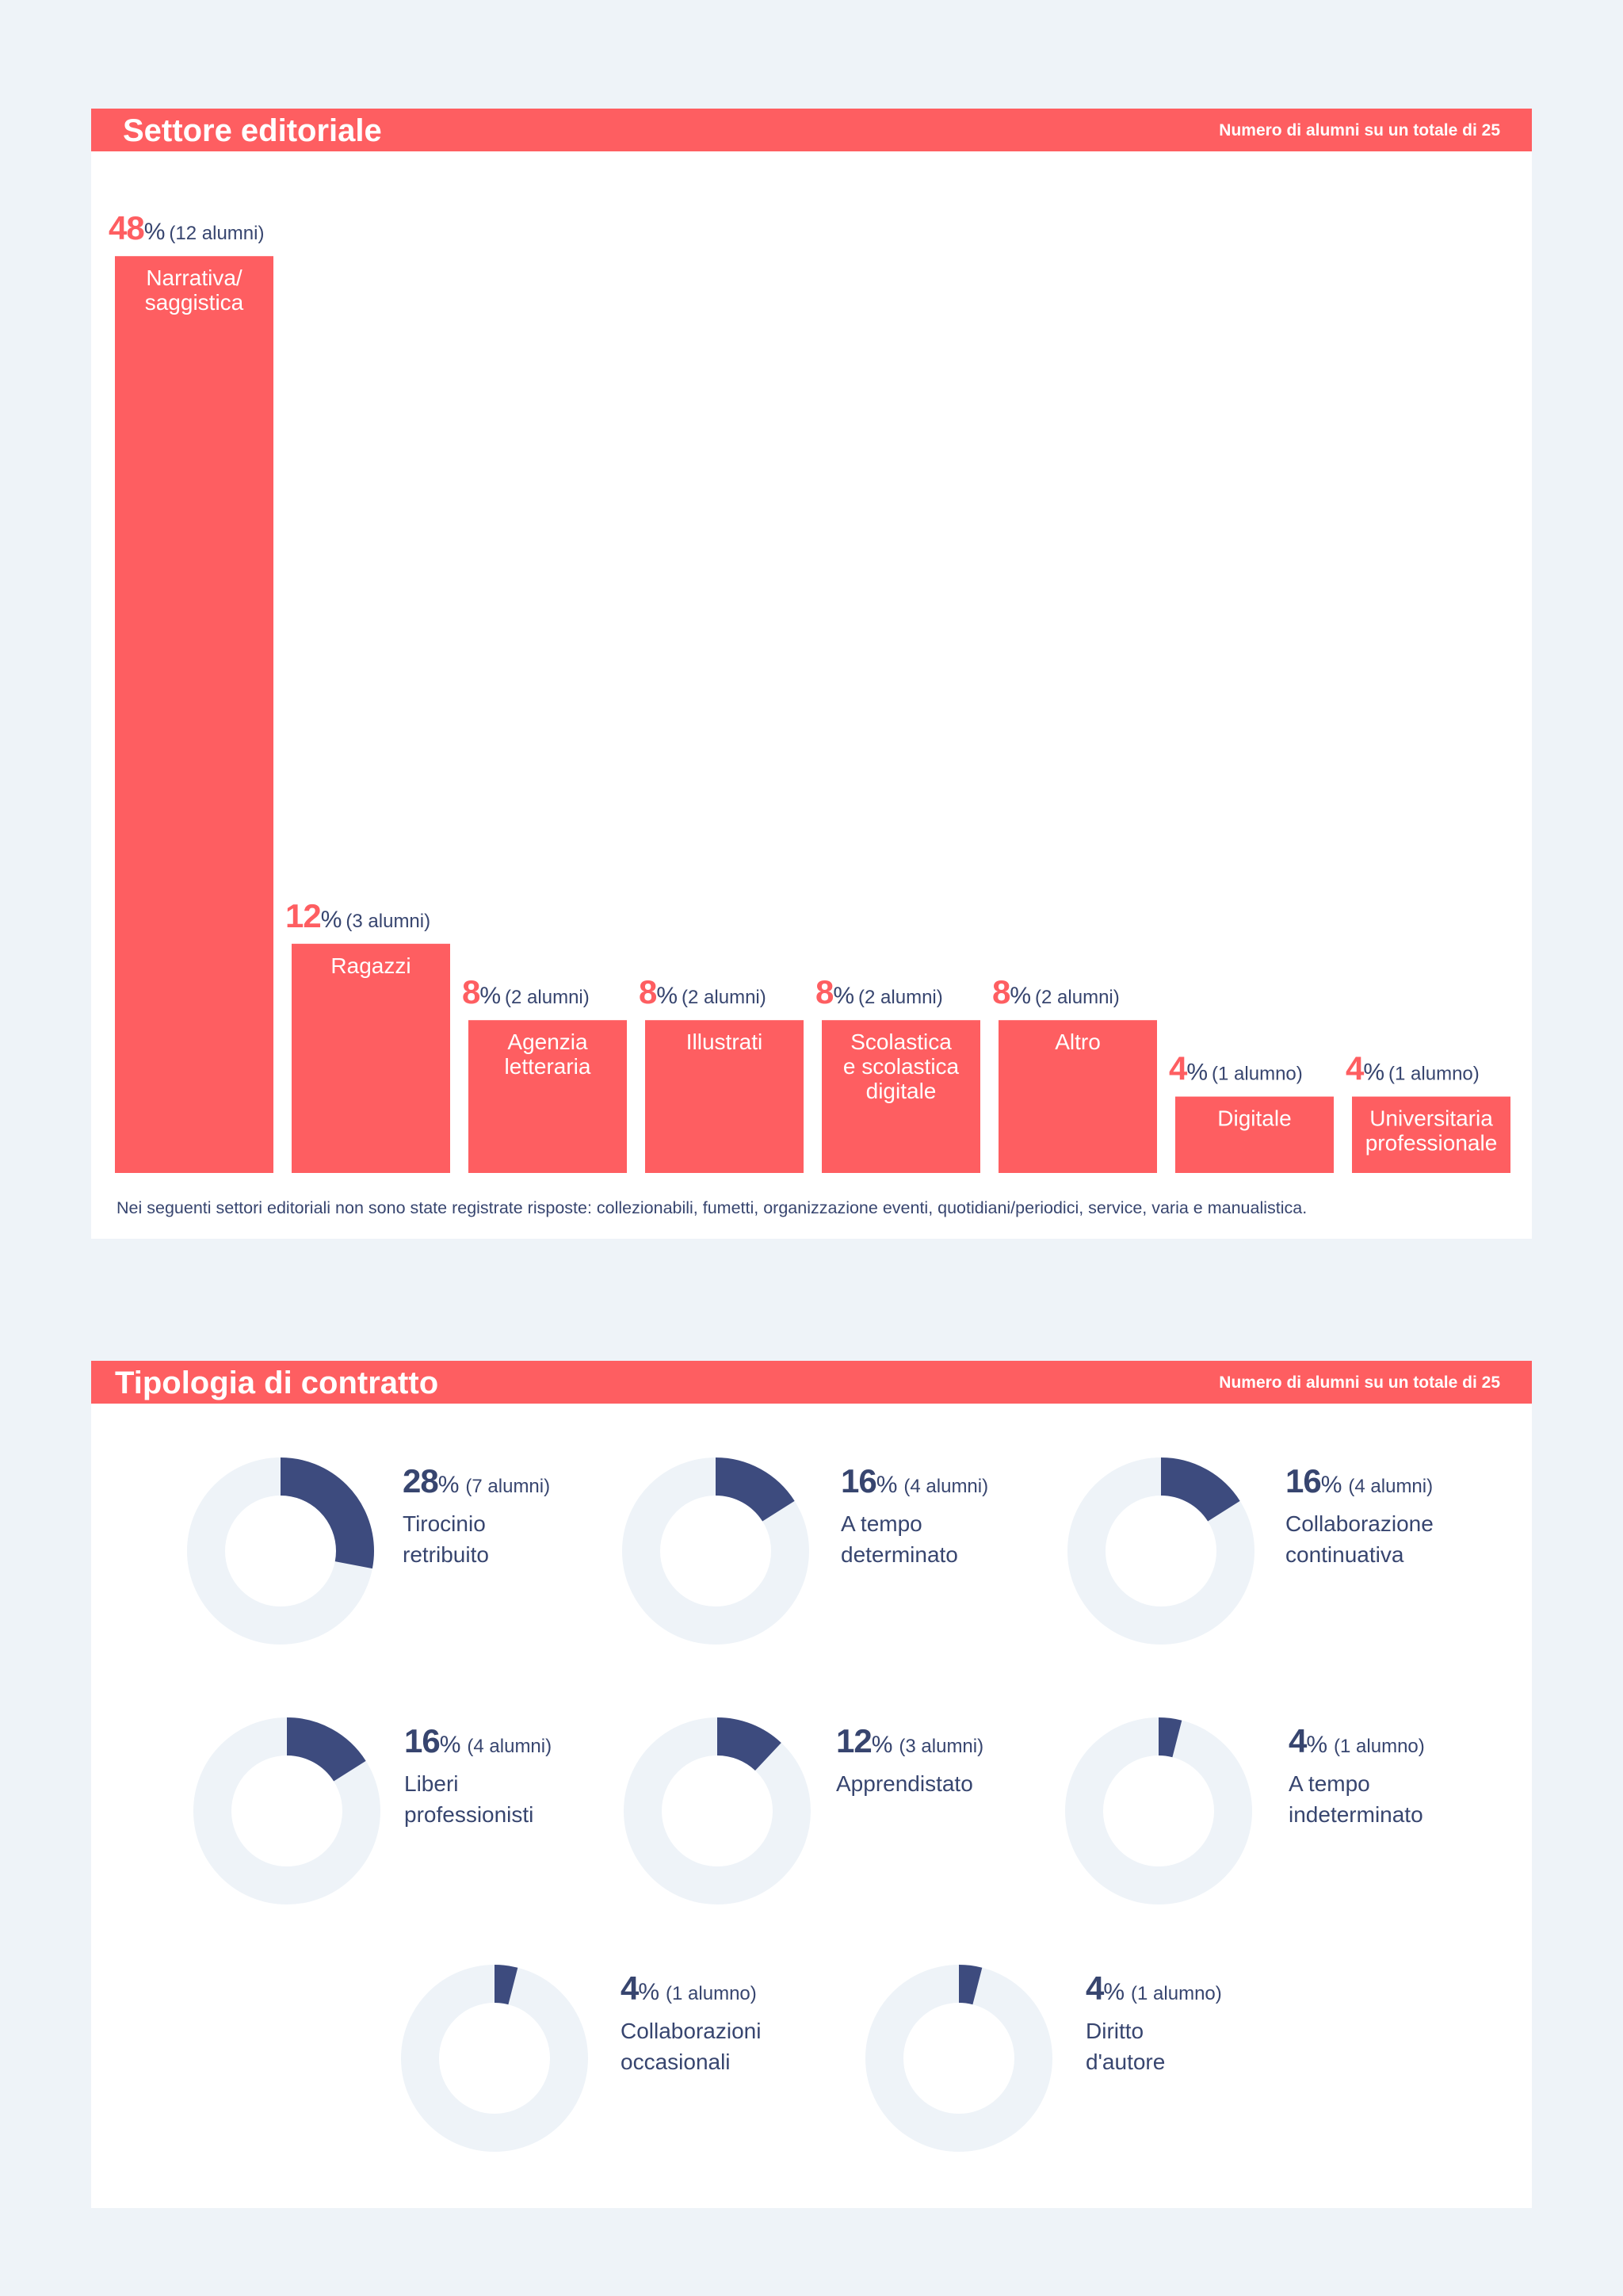 The image size is (1623, 2296). What do you see at coordinates (902, 1066) in the screenshot?
I see `bar-category-label: Scolastica e scolastica digitale` at bounding box center [902, 1066].